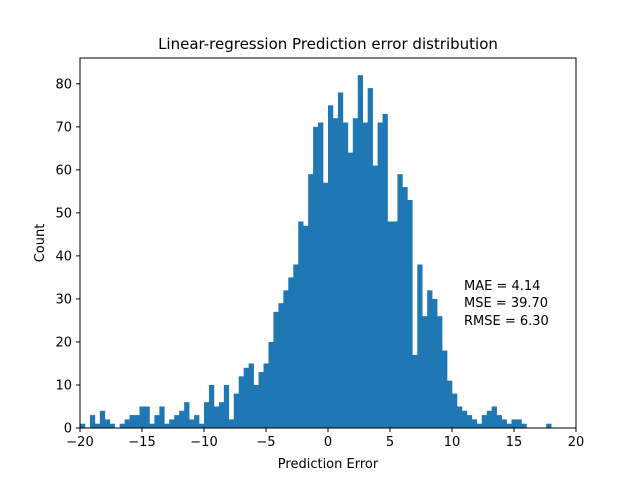 Image resolution: width=640 pixels, height=480 pixels. Describe the element at coordinates (63, 342) in the screenshot. I see `y-tick-label: 20` at that location.